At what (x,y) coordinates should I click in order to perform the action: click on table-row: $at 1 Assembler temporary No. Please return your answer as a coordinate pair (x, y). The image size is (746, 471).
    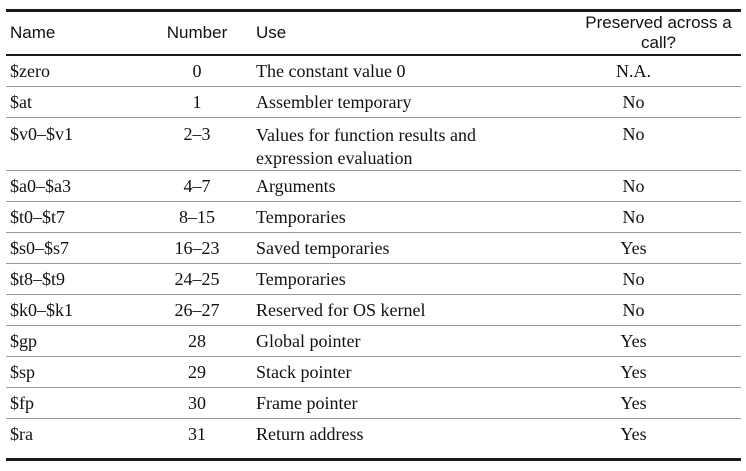
    Looking at the image, I should click on (373, 102).